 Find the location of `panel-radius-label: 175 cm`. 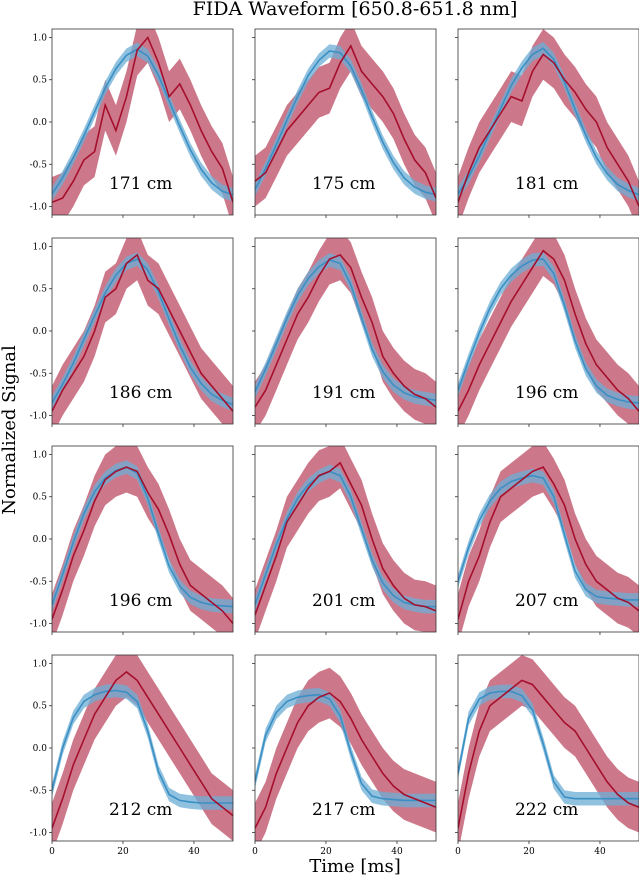

panel-radius-label: 175 cm is located at coordinates (344, 184).